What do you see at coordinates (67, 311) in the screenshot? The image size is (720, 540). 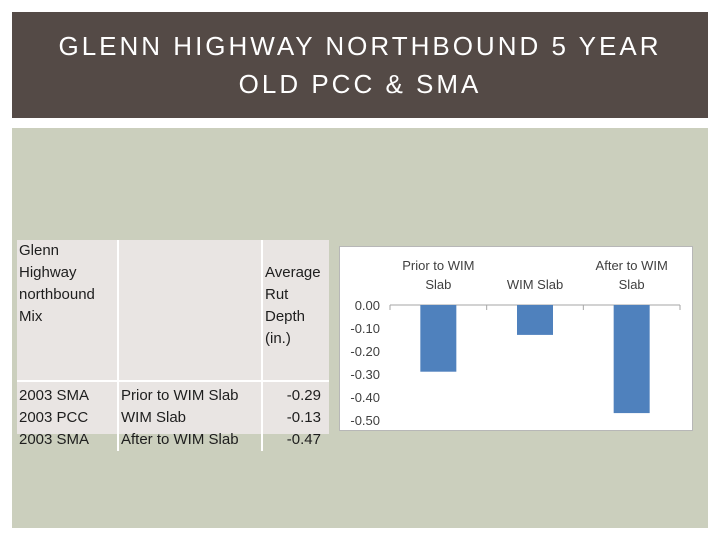 I see `header-mix: Glenn Highway northbound Mix` at bounding box center [67, 311].